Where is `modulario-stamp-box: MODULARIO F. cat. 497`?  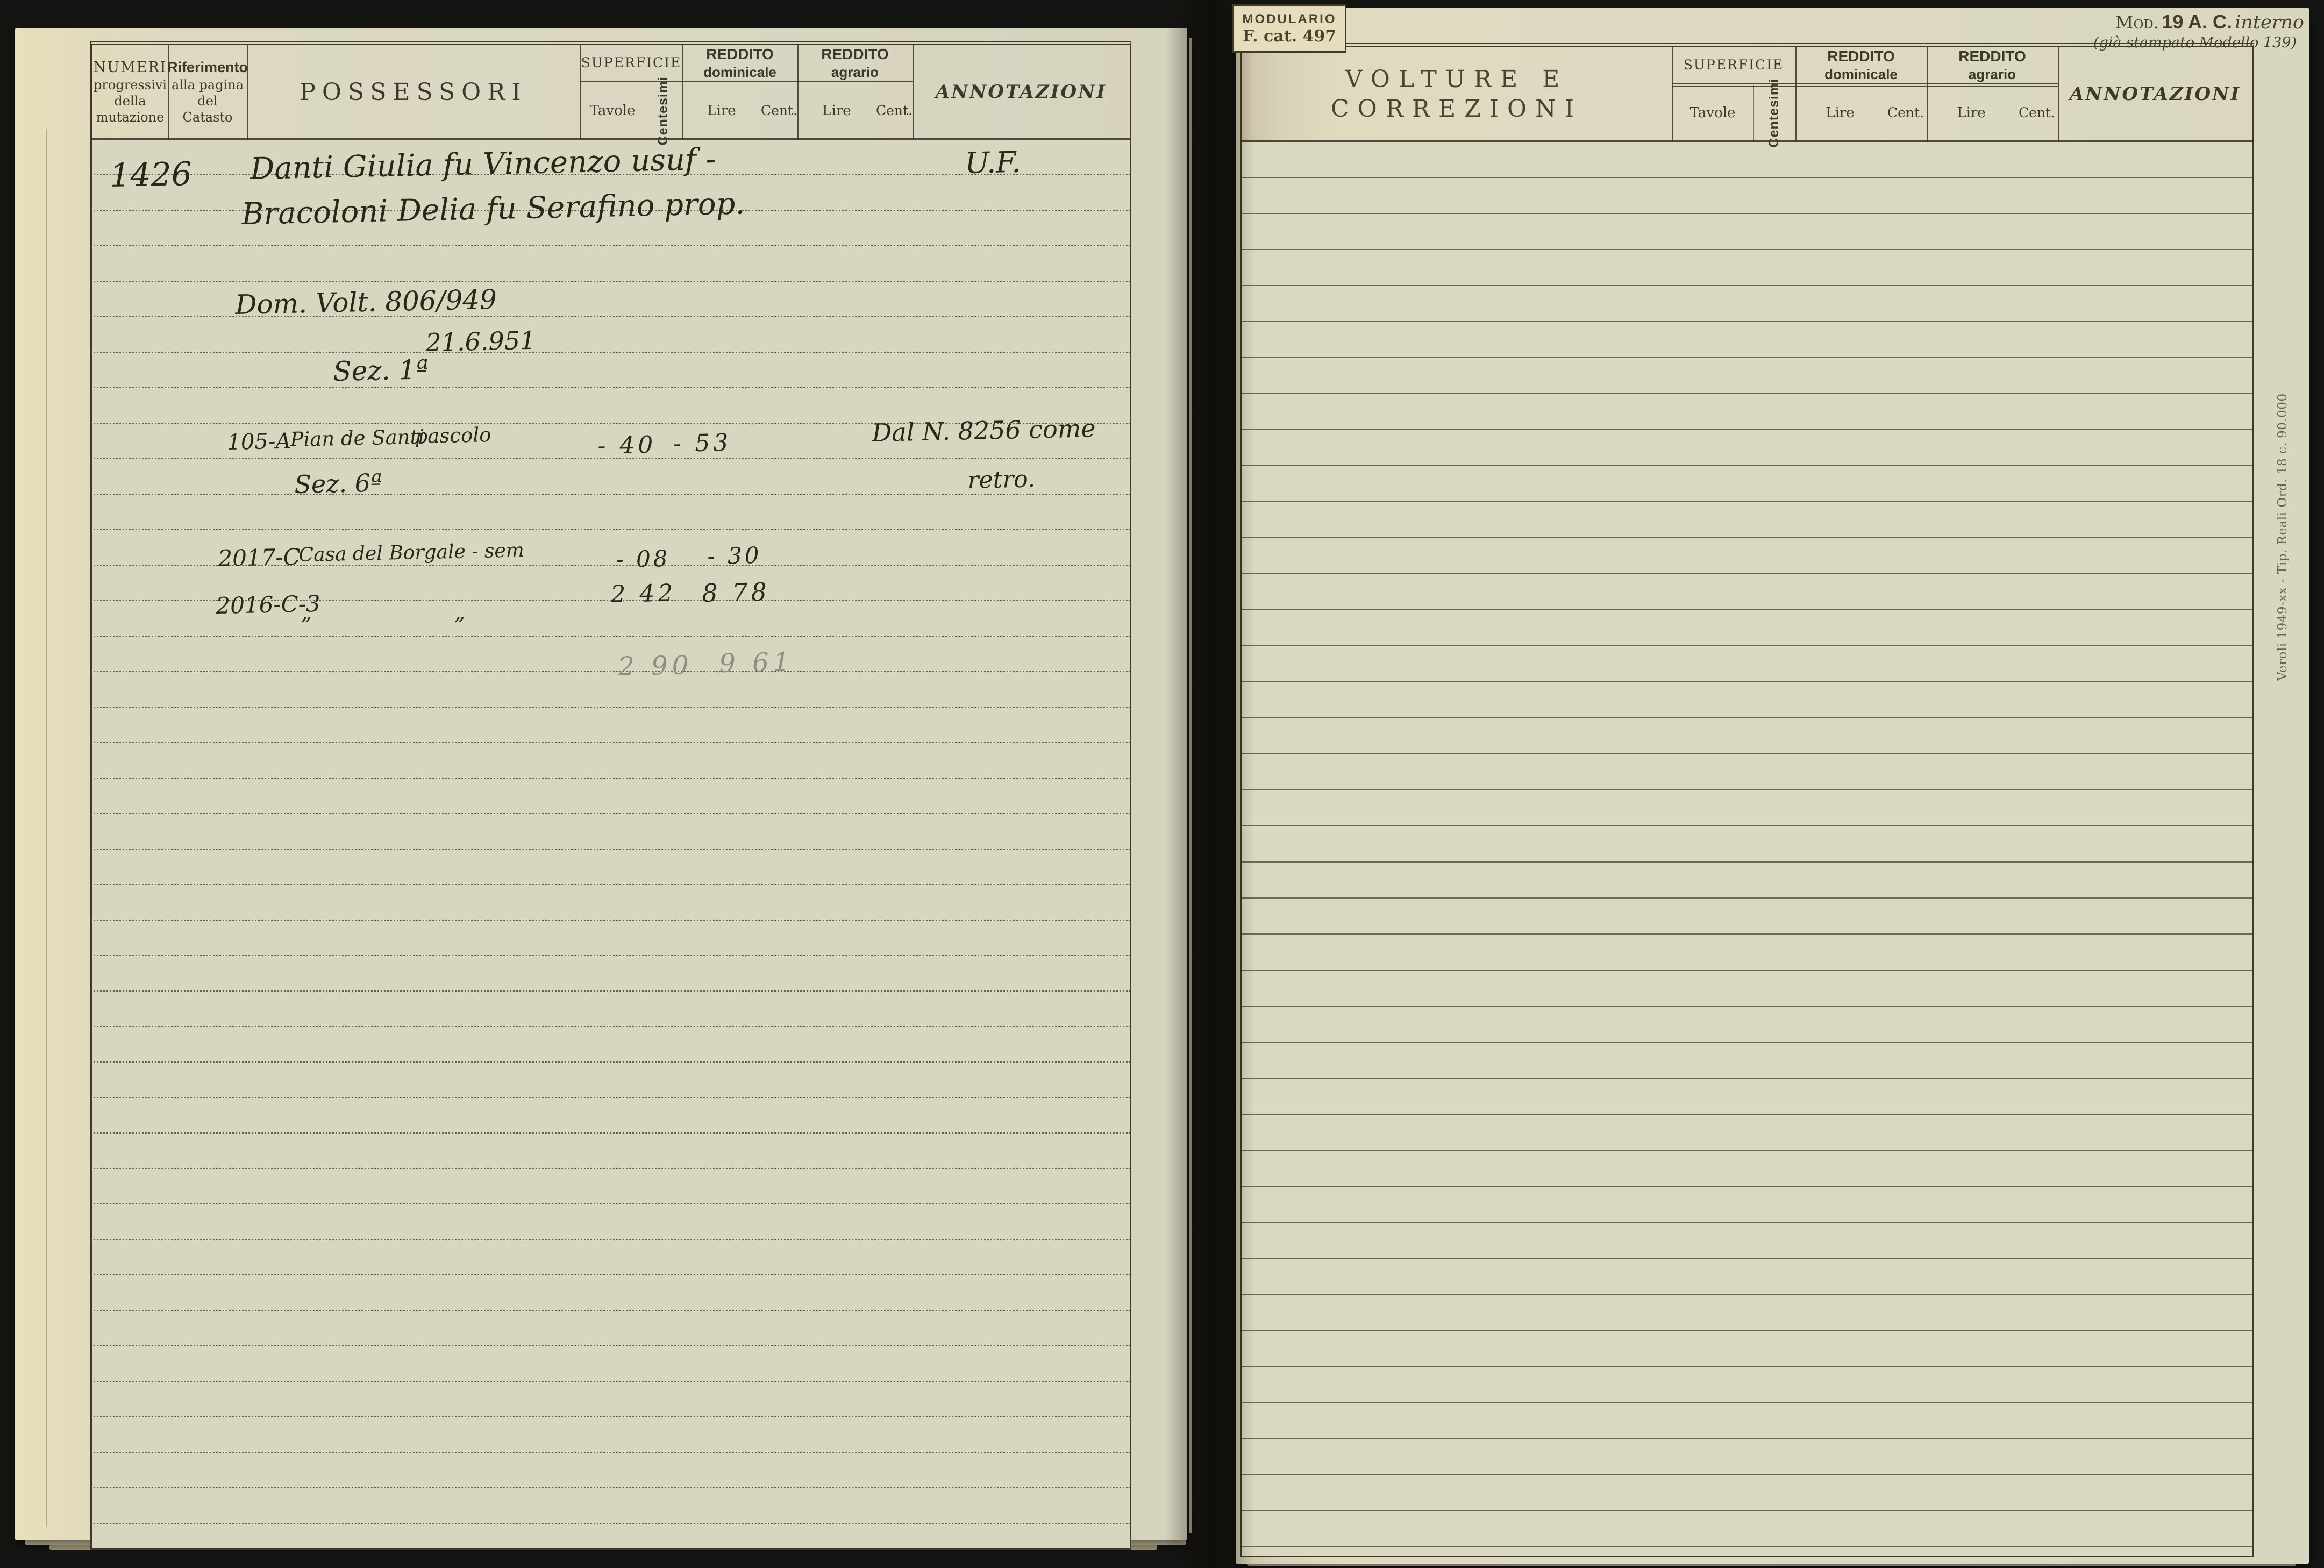
modulario-stamp-box: MODULARIO F. cat. 497 is located at coordinates (1289, 28).